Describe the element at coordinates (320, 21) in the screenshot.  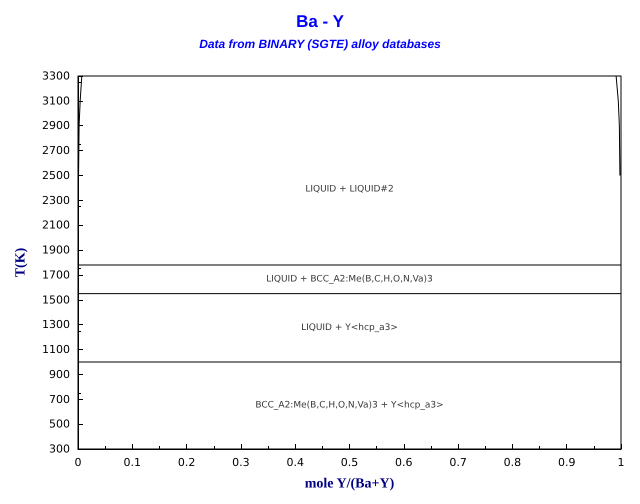
I see `chart-title: Ba - Y` at that location.